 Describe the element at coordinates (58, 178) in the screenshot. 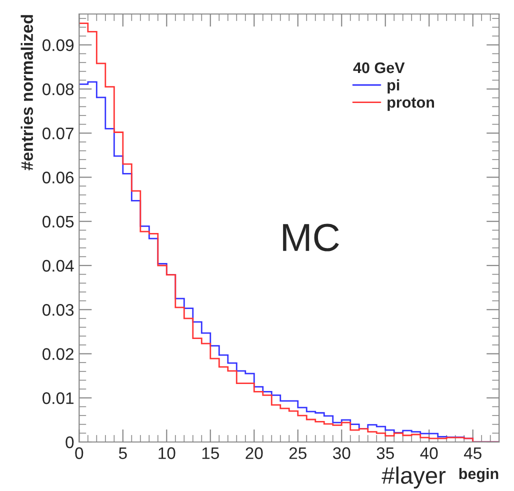

I see `y-tick-label: 0.06` at that location.